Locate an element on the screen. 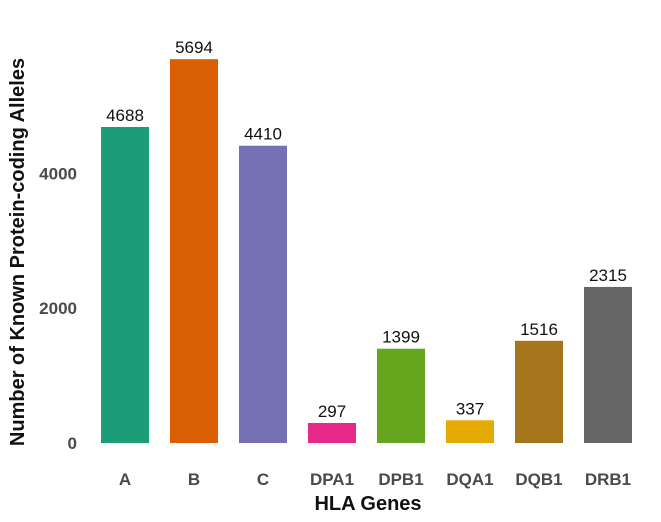 The image size is (661, 522). x-tick-label-c: C is located at coordinates (263, 479).